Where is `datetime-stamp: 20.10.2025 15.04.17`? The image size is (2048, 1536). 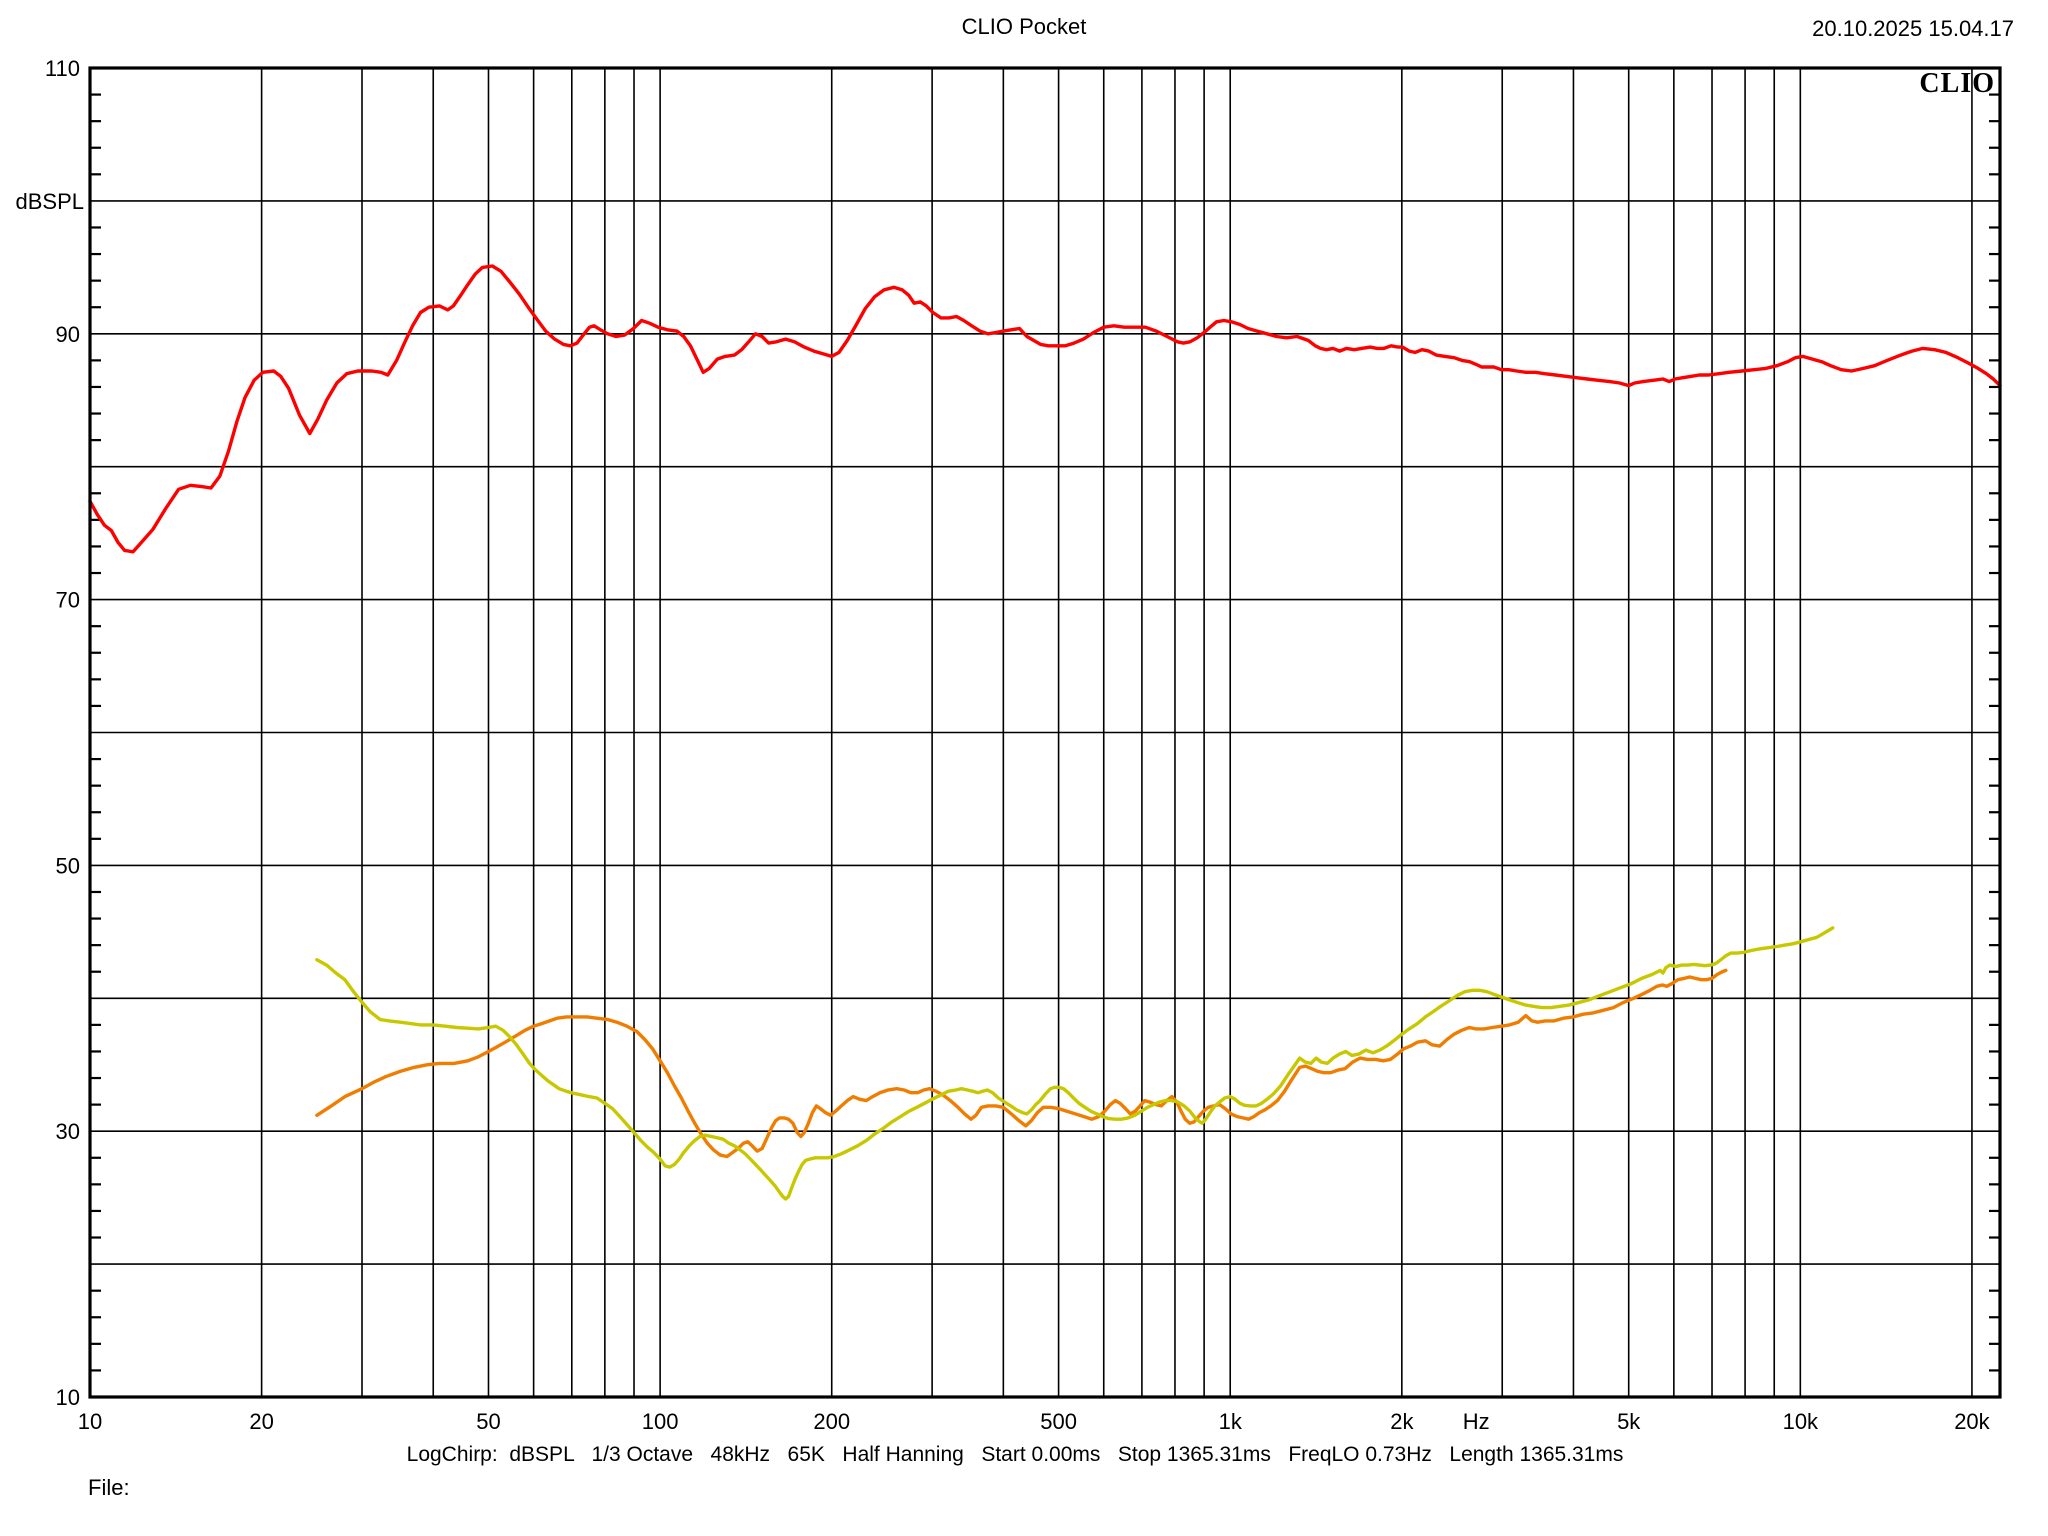 datetime-stamp: 20.10.2025 15.04.17 is located at coordinates (1913, 28).